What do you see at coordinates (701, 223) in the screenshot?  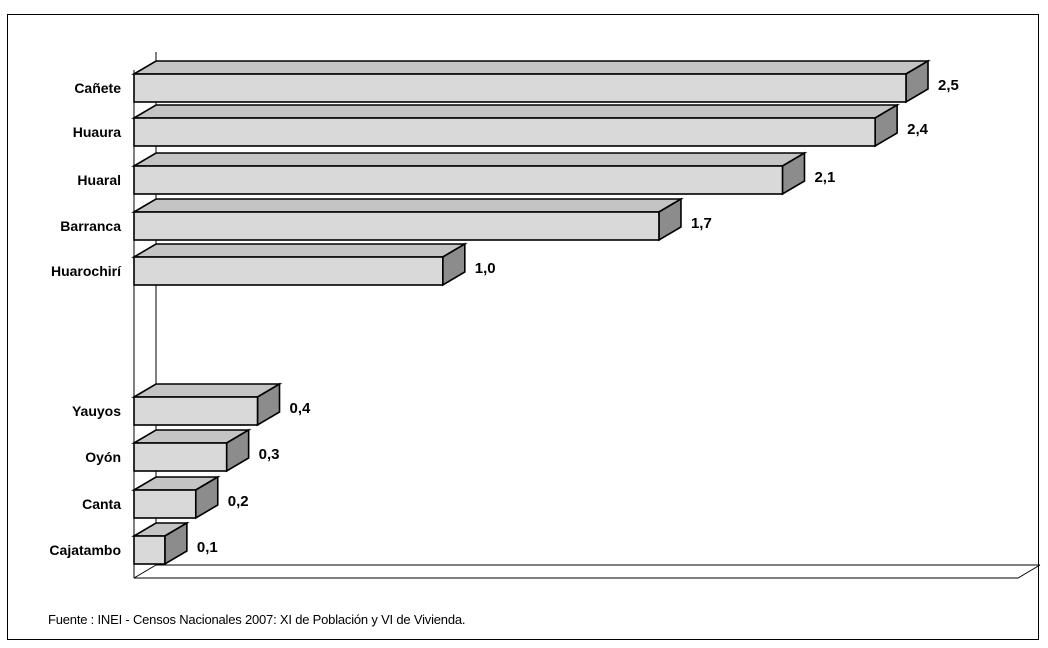 I see `value-label: 1,7` at bounding box center [701, 223].